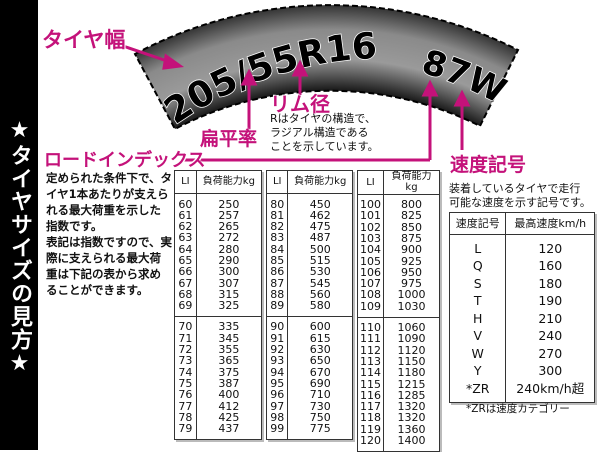 This screenshot has height=452, width=600. Describe the element at coordinates (229, 294) in the screenshot. I see `kg-cell: 315` at that location.